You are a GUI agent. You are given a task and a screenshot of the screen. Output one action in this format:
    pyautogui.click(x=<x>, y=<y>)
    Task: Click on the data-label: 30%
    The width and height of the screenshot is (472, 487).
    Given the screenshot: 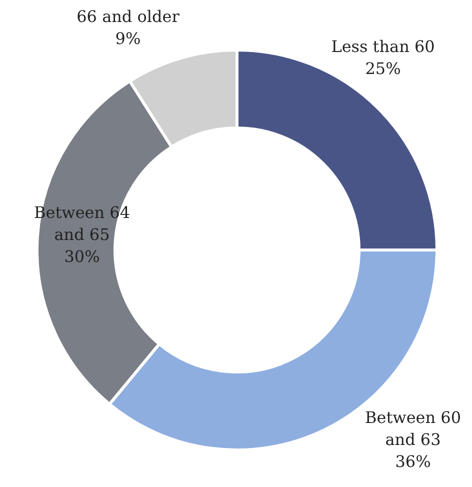 What is the action you would take?
    pyautogui.click(x=82, y=256)
    